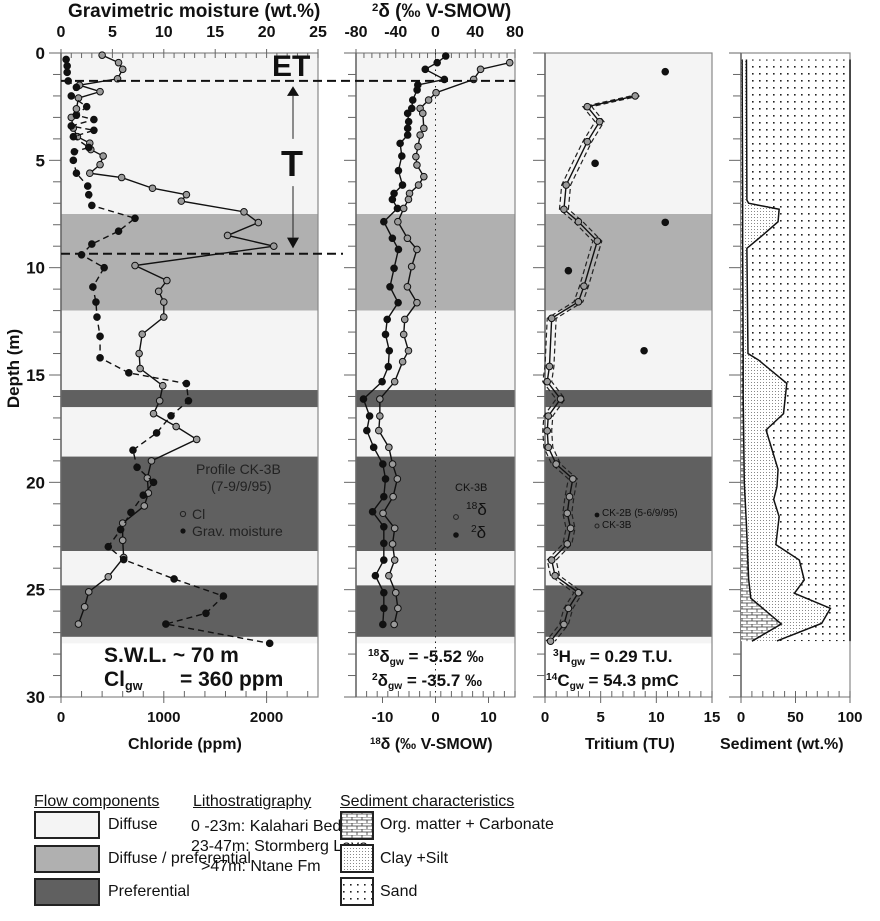 This screenshot has width=880, height=921. I want to click on bottom-tick-label: 15, so click(712, 717).